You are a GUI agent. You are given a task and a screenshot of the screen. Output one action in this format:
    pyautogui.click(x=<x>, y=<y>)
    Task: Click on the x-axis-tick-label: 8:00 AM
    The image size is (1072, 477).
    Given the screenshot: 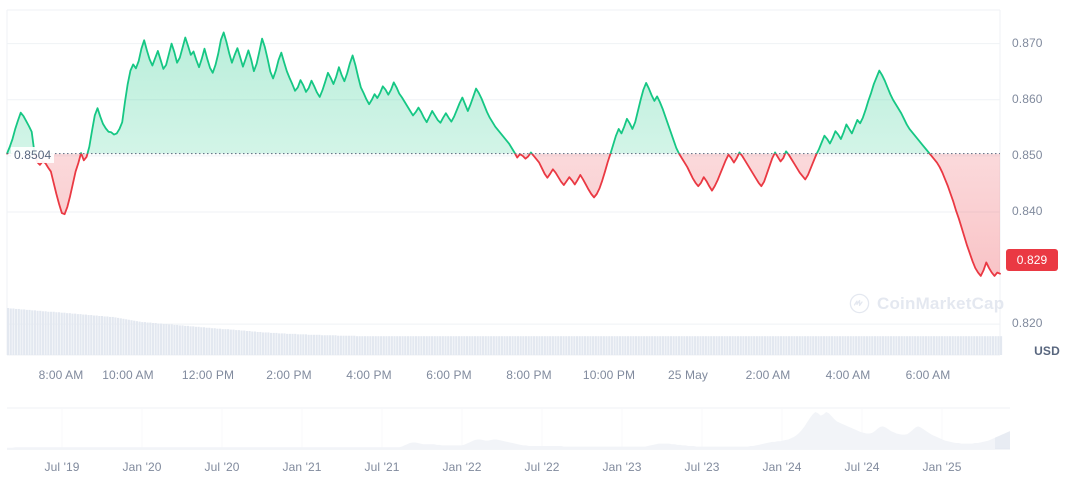 What is the action you would take?
    pyautogui.click(x=61, y=375)
    